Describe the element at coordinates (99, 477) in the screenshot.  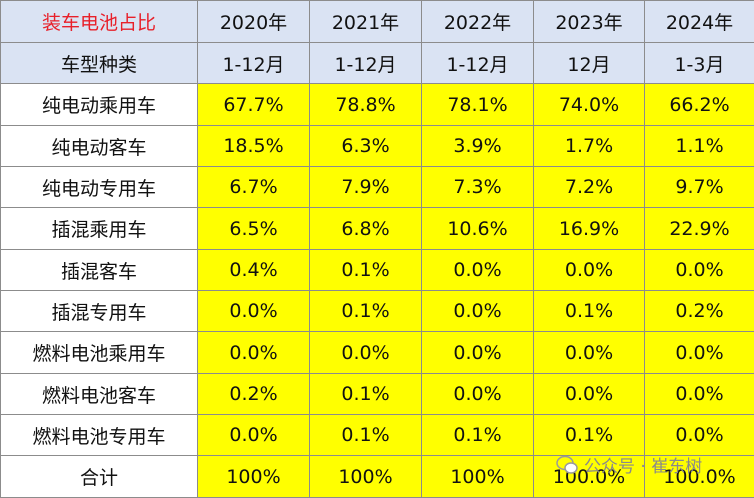
I see `row-label: 合计` at that location.